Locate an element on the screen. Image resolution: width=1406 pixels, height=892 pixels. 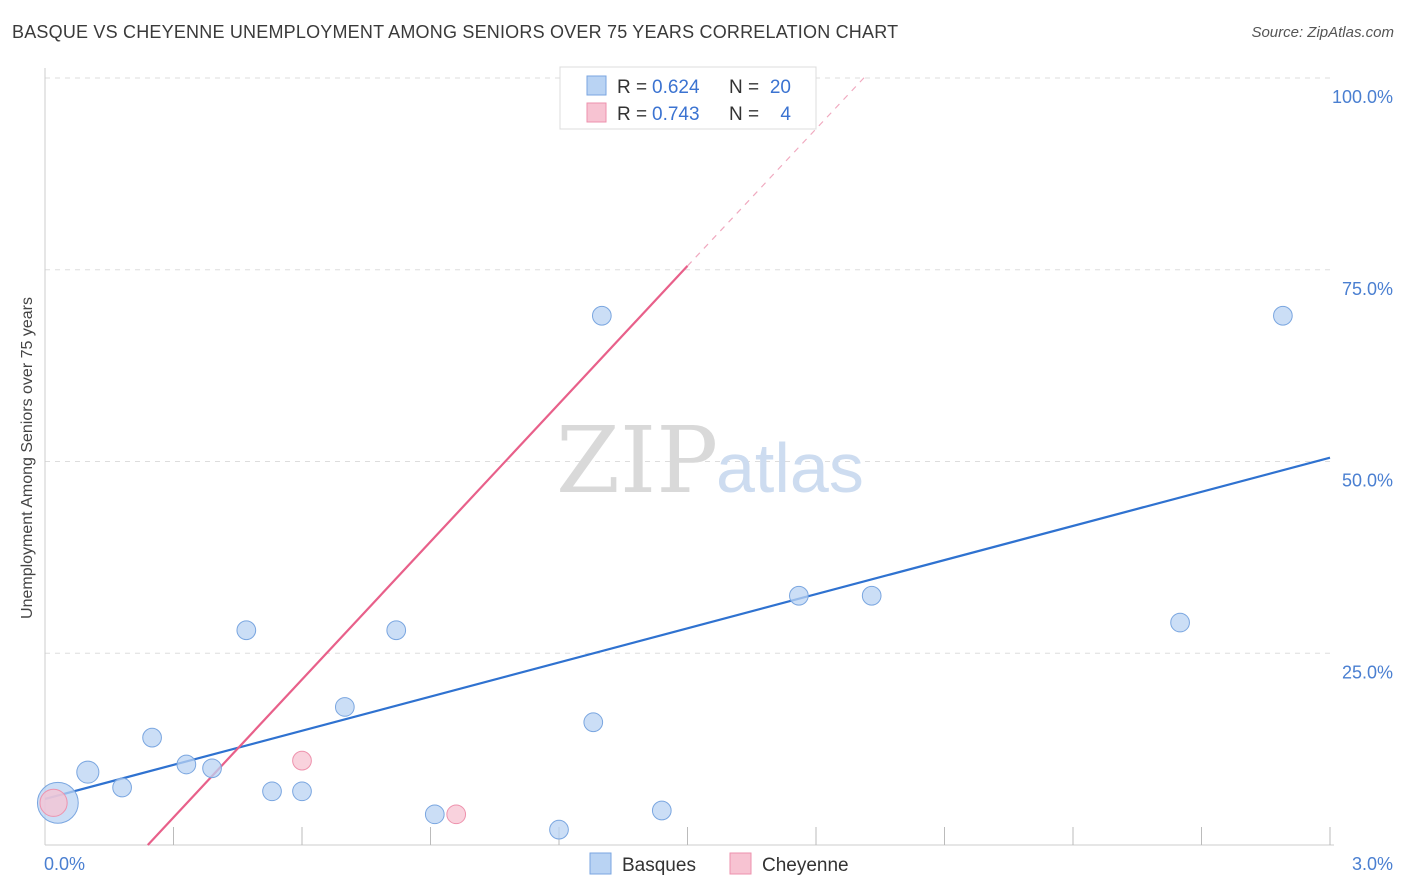
legend-bottom-basque-swatch is located at coordinates (600, 863).